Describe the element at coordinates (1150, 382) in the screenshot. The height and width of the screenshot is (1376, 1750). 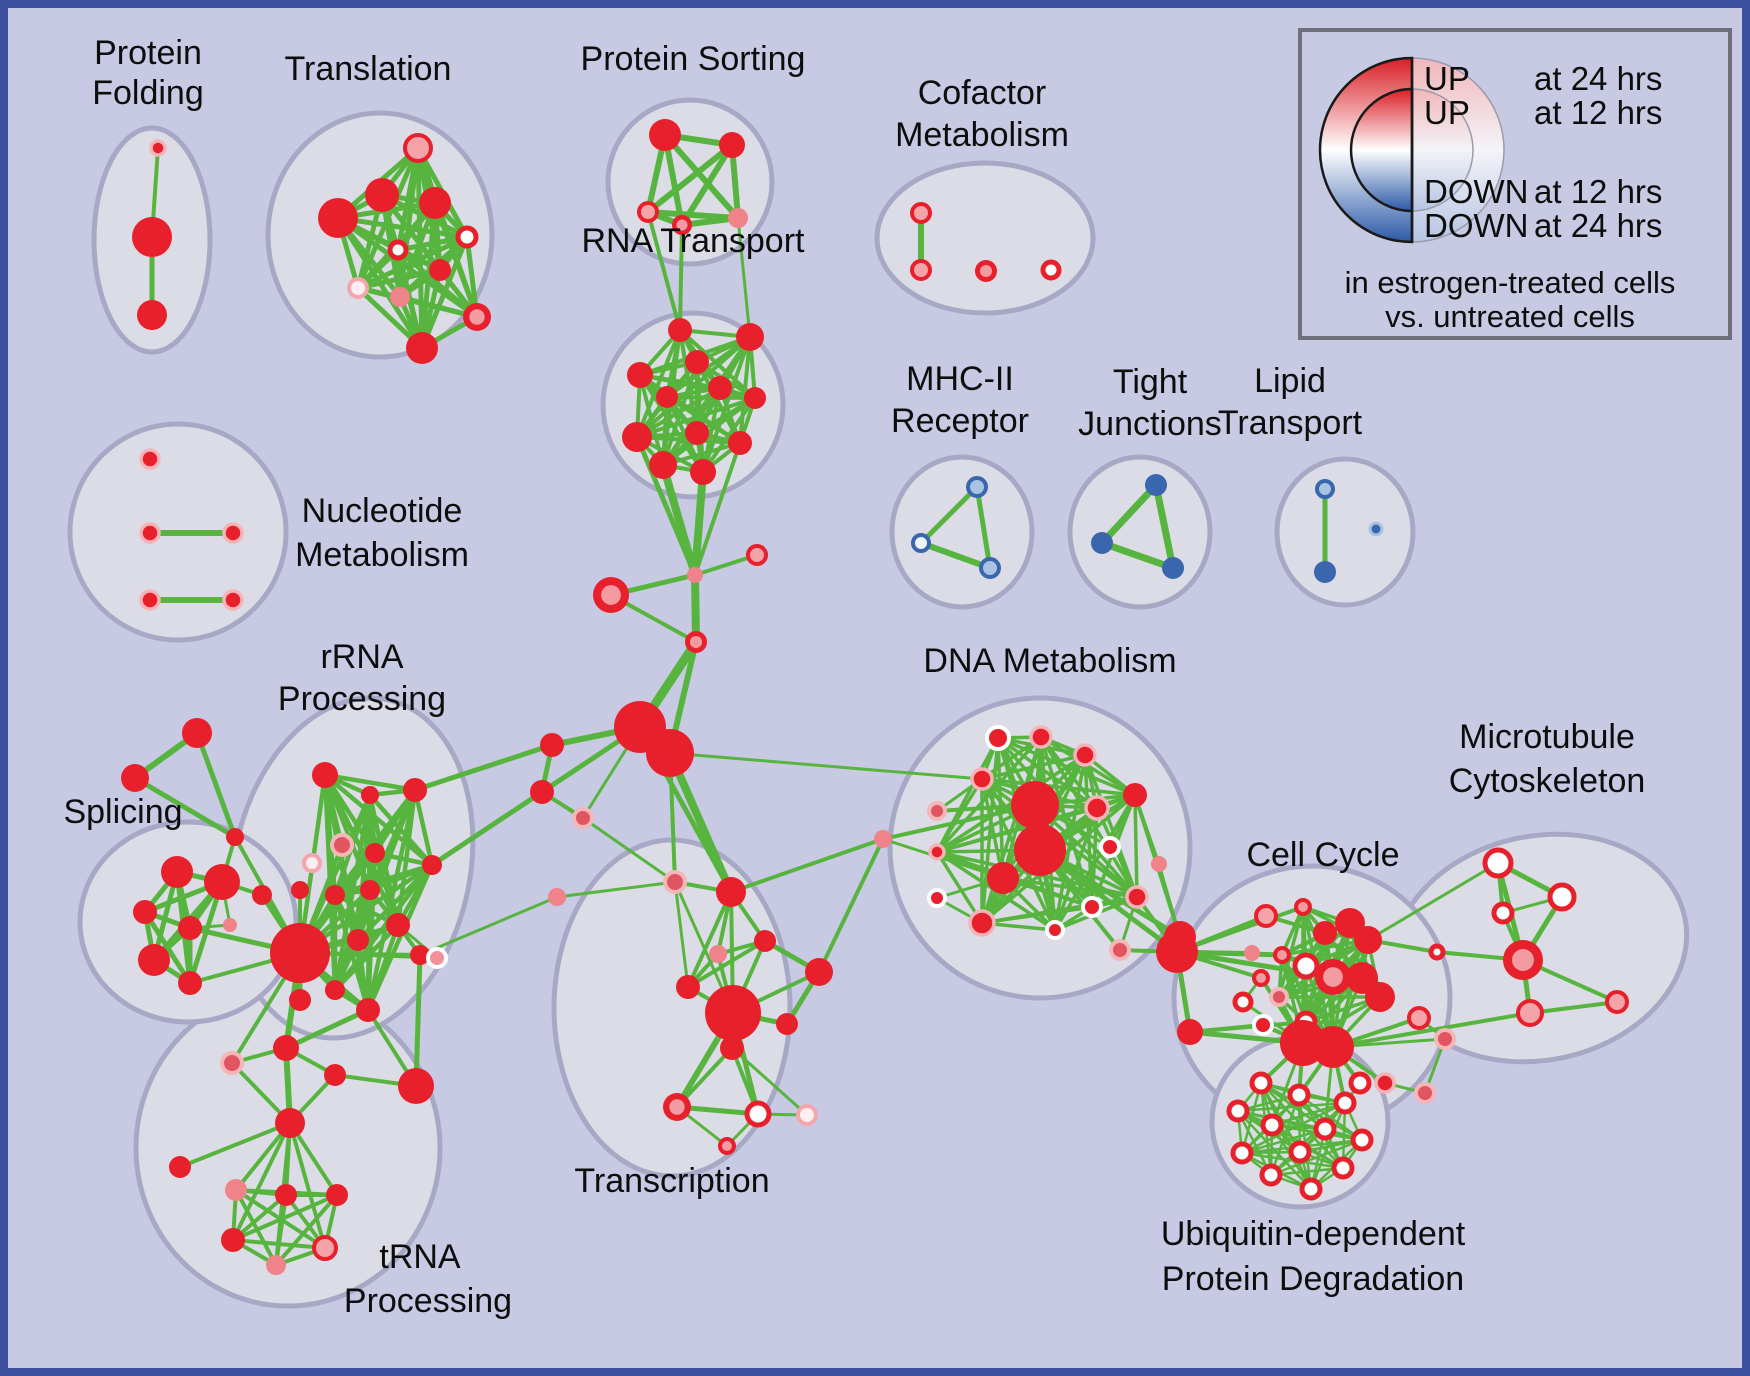
I see `cluster-label-tight-junctions-line1: Tight` at that location.